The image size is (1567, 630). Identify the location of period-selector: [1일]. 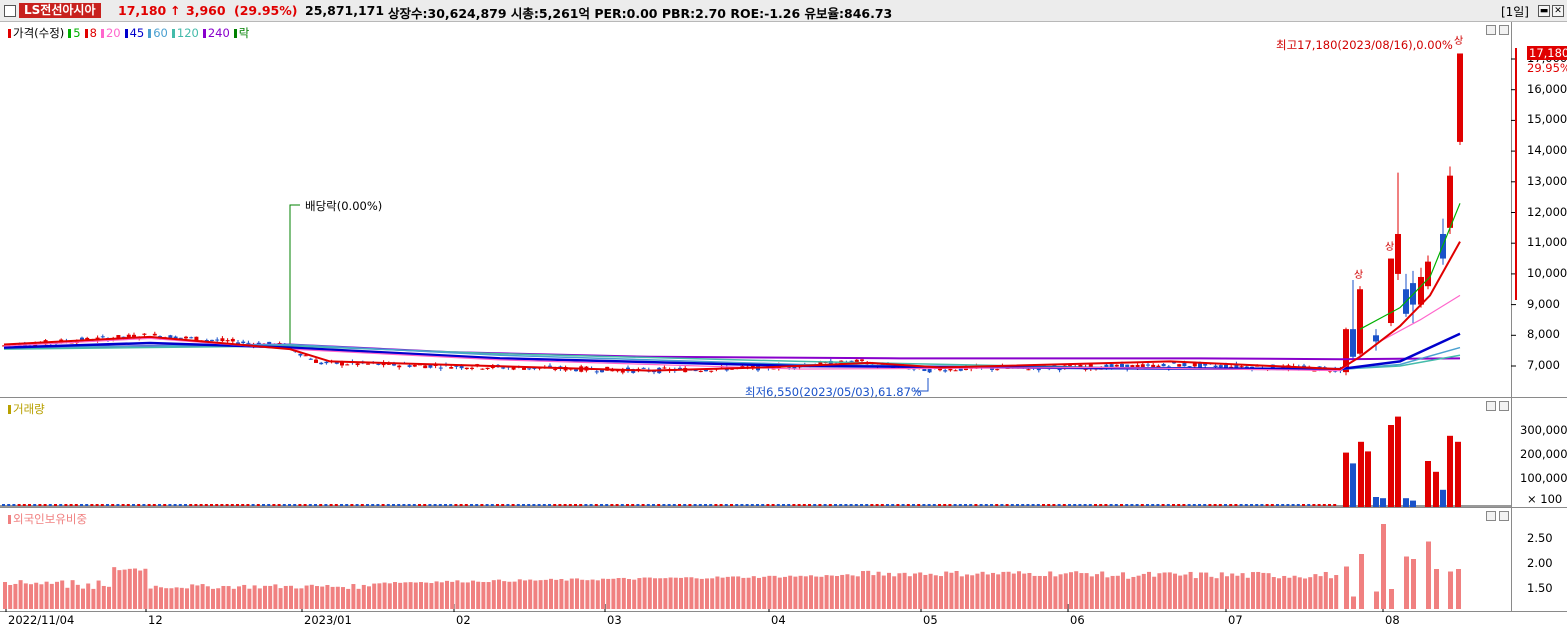
(1514, 12).